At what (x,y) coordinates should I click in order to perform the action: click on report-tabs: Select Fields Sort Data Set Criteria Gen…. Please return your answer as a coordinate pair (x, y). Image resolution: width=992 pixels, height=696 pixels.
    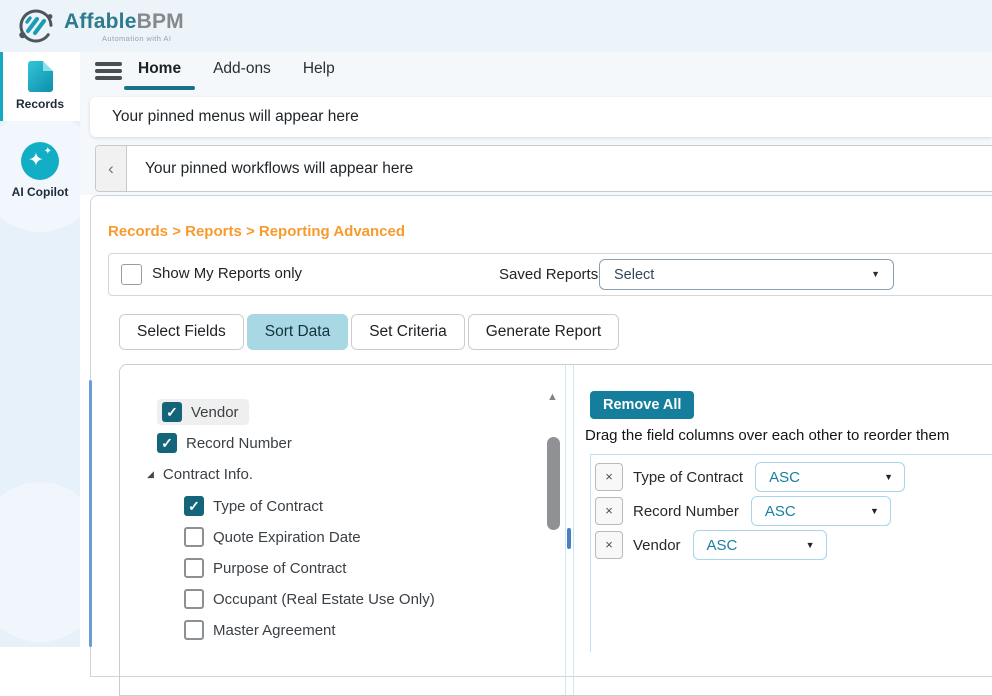
    Looking at the image, I should click on (369, 332).